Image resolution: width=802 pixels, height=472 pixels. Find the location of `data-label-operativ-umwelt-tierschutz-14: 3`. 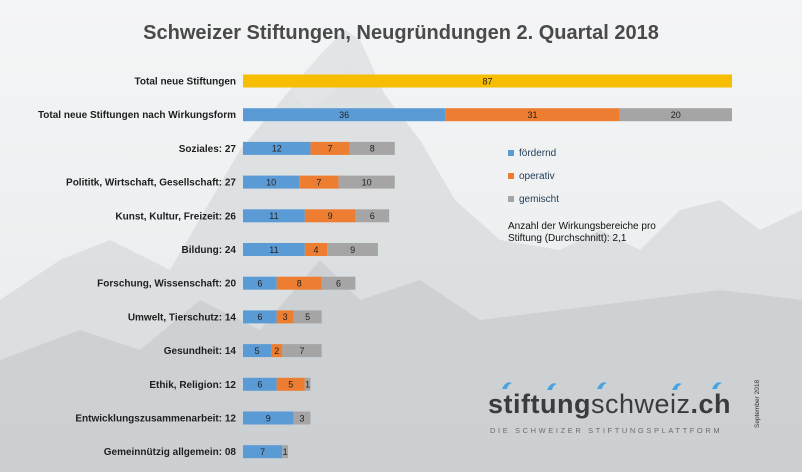

data-label-operativ-umwelt-tierschutz-14: 3 is located at coordinates (285, 317).